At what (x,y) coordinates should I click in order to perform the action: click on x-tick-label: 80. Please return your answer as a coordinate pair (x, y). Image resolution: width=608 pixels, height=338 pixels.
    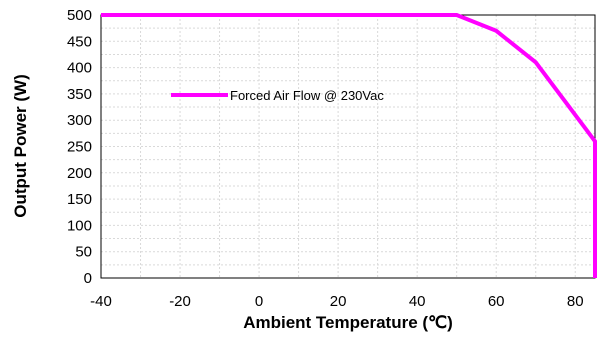
    Looking at the image, I should click on (575, 301).